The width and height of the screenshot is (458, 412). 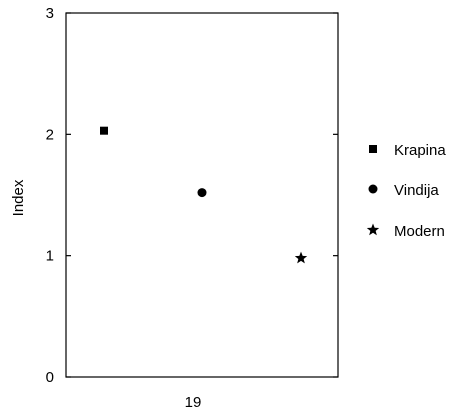 I want to click on y-tick-label: 3, so click(x=50, y=13).